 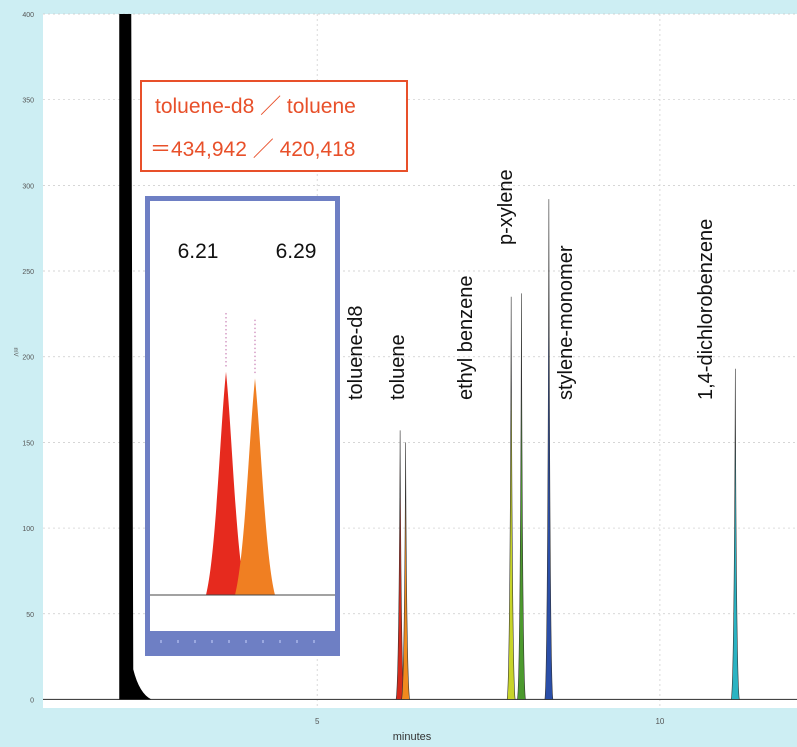 I want to click on left-axis-band, so click(x=29, y=371).